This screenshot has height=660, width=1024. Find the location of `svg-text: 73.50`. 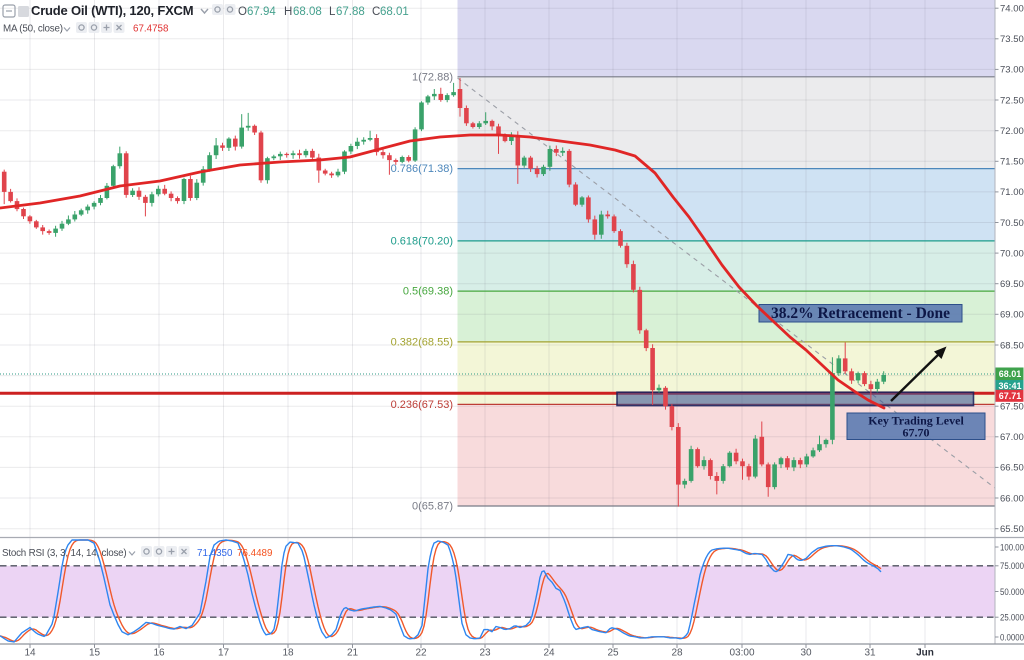

svg-text: 73.50 is located at coordinates (1012, 39).